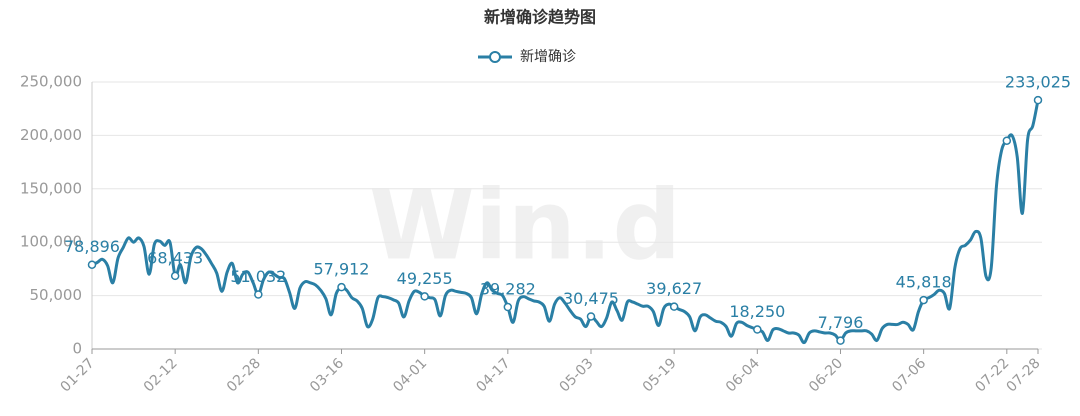  What do you see at coordinates (51, 188) in the screenshot?
I see `y-tick-label: 150,000` at bounding box center [51, 188].